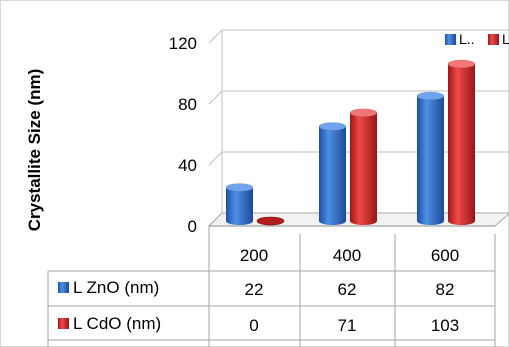  Describe the element at coordinates (254, 255) in the screenshot. I see `x-tick-label-200: 200` at that location.